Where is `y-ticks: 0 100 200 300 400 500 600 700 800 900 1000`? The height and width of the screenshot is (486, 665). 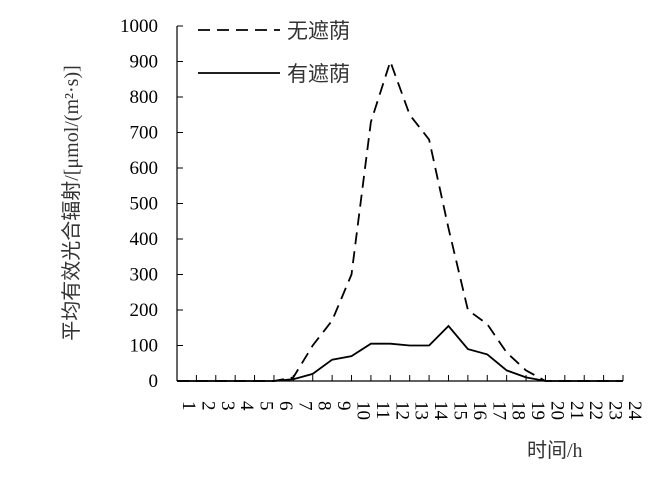
y-ticks: 0 100 200 300 400 500 600 700 800 900 1000 is located at coordinates (151, 204).